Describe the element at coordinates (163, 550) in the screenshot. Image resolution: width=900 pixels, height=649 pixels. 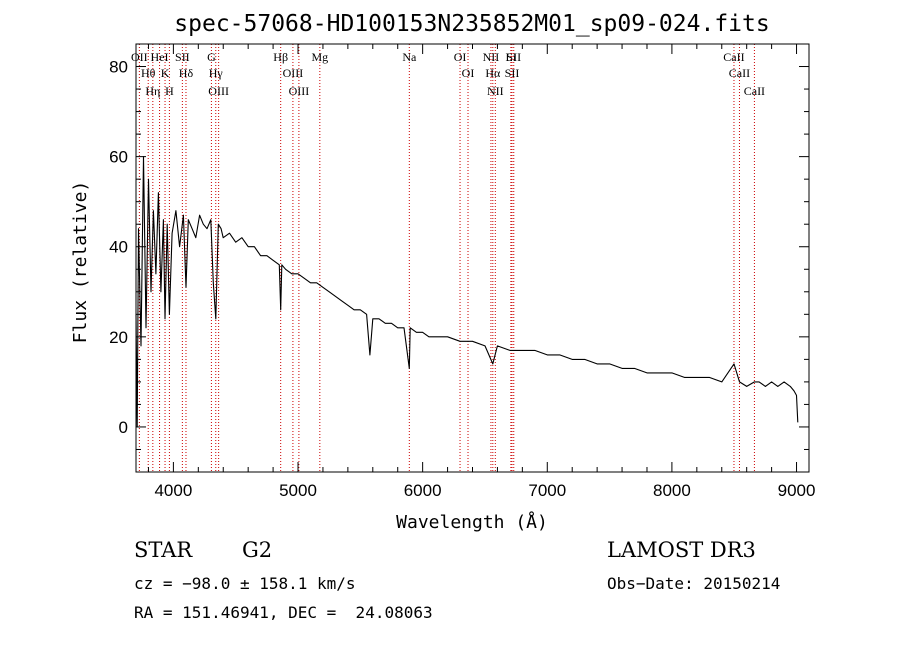
I see `object-class: STAR` at that location.